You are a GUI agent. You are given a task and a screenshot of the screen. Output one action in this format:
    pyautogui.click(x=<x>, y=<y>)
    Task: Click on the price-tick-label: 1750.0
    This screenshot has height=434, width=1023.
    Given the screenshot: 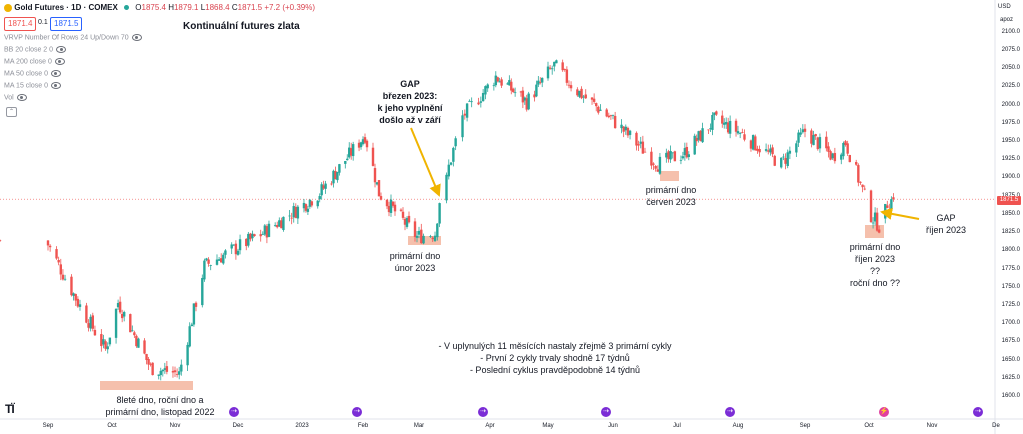 What is the action you would take?
    pyautogui.click(x=1010, y=286)
    